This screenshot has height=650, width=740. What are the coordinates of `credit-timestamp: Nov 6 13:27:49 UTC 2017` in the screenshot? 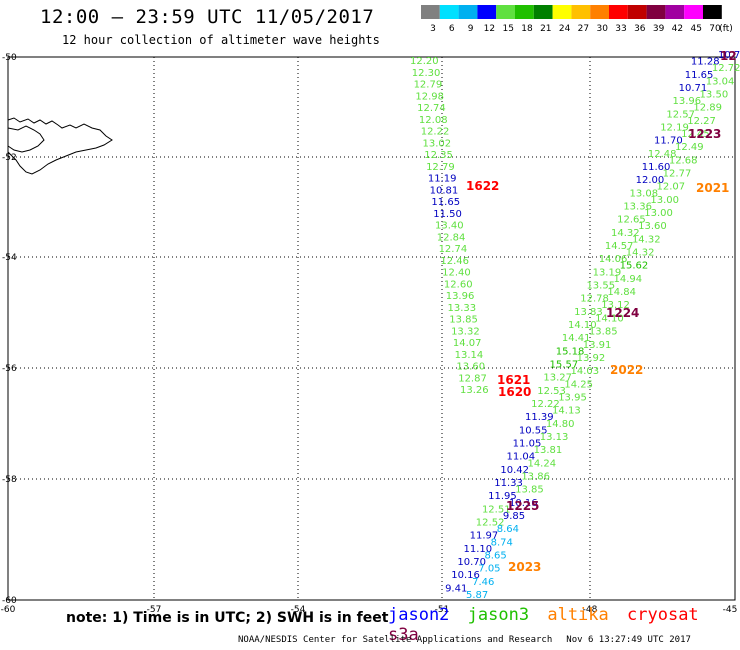 It's located at (628, 640).